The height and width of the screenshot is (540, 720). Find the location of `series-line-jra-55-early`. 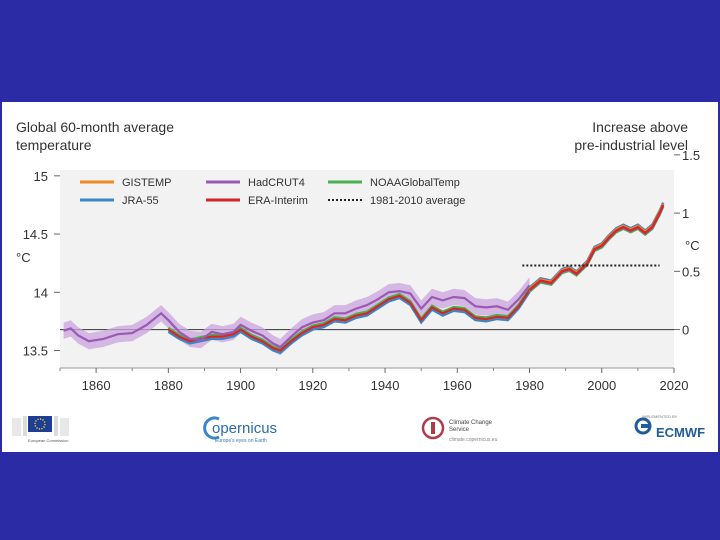

series-line-jra-55-early is located at coordinates (349, 323).